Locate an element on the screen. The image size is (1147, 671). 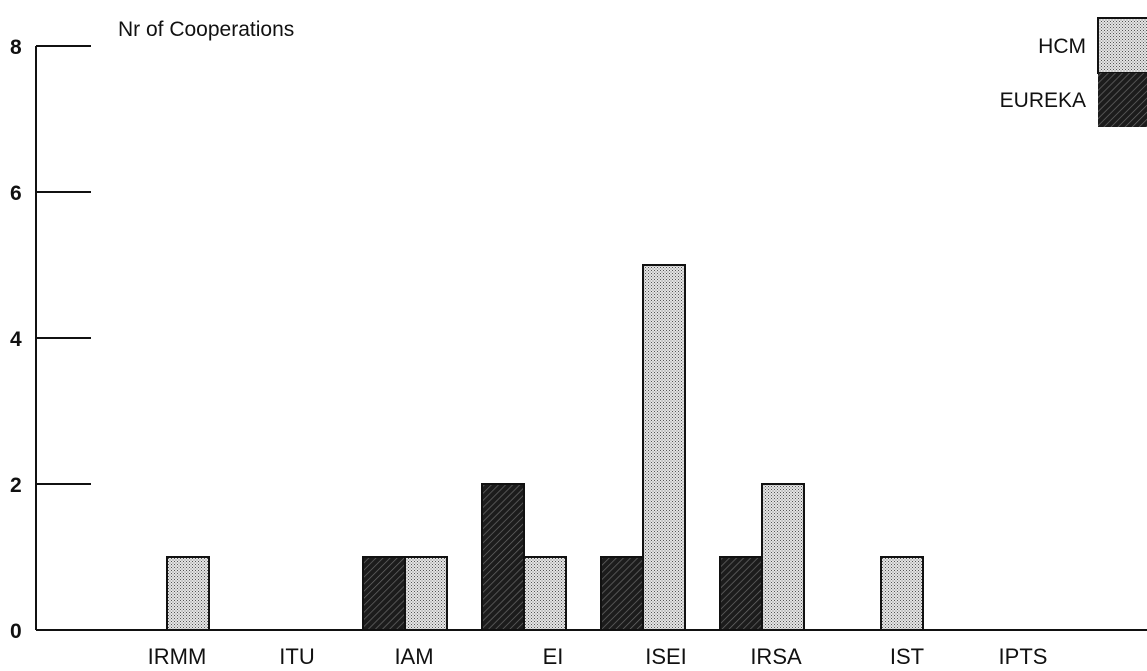
bar-eureka-isei is located at coordinates (622, 593).